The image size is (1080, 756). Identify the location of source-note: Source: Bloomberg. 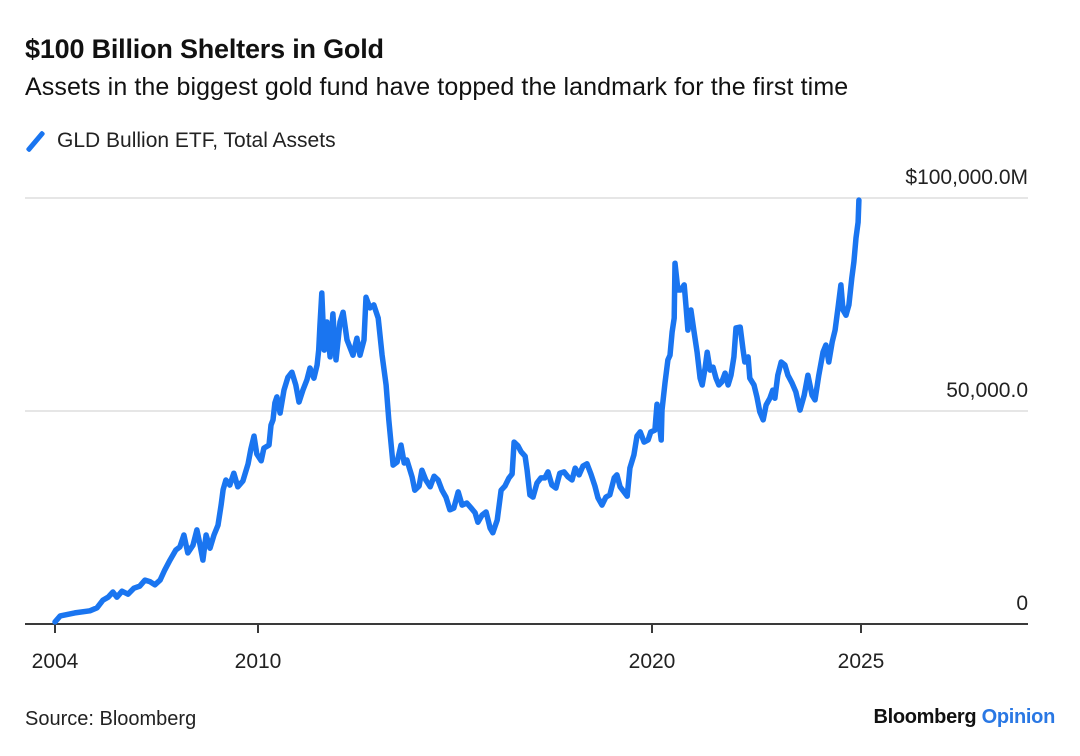
(111, 719).